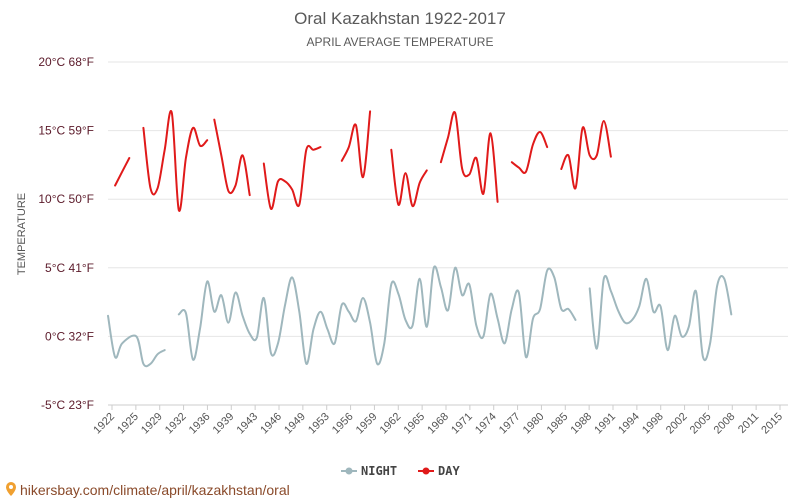 This screenshot has height=500, width=800. I want to click on x-tick-label: 1922, so click(104, 424).